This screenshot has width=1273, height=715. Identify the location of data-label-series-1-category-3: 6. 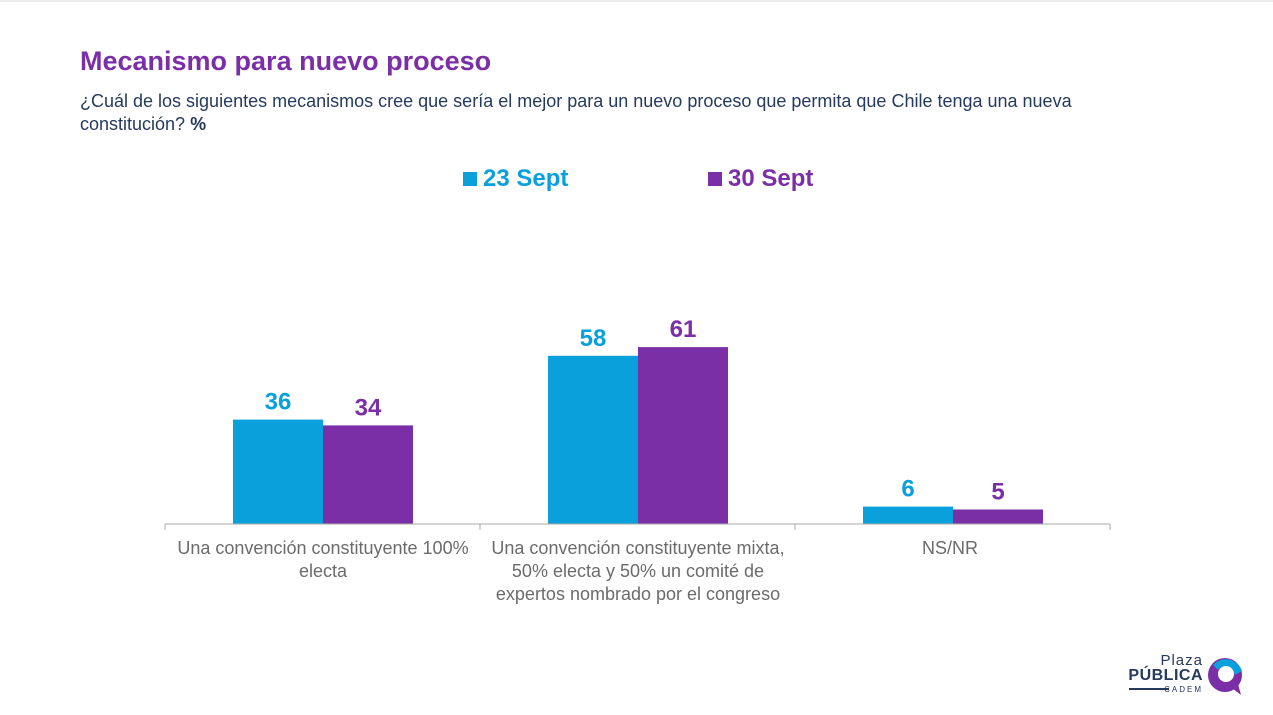
(907, 489).